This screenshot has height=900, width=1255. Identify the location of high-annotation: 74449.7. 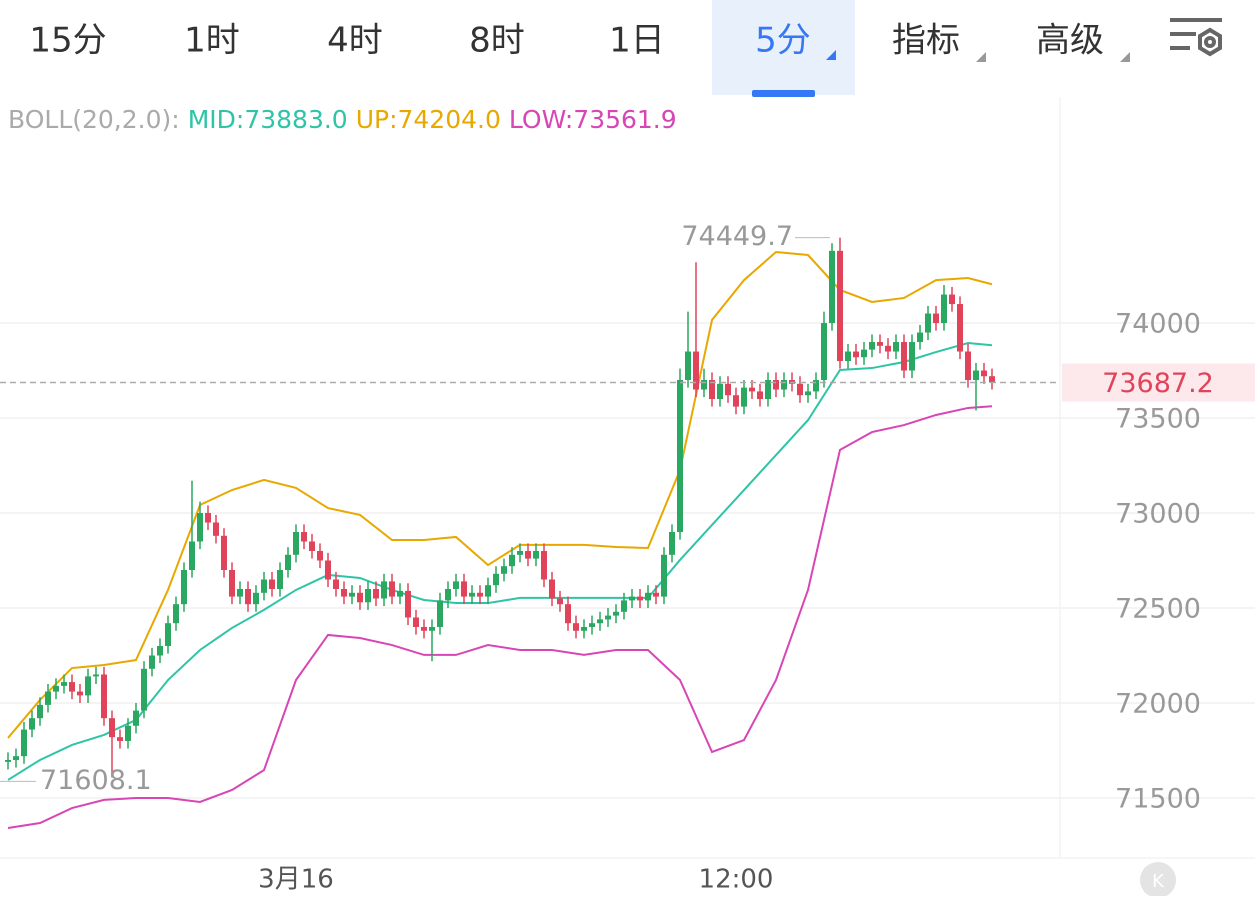
(737, 236).